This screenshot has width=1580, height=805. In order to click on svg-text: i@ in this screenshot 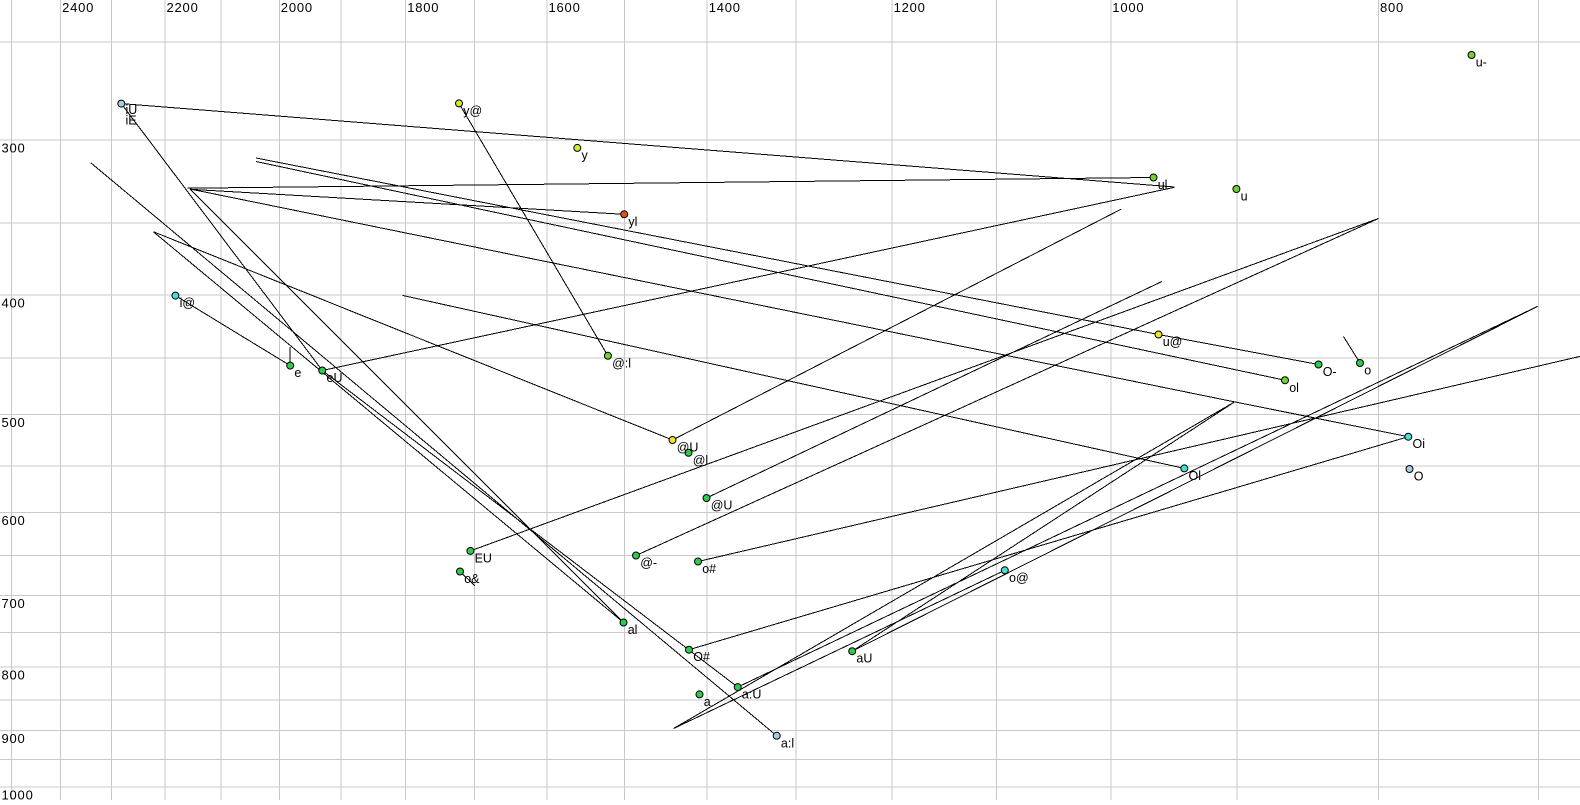, I will do `click(187, 303)`.